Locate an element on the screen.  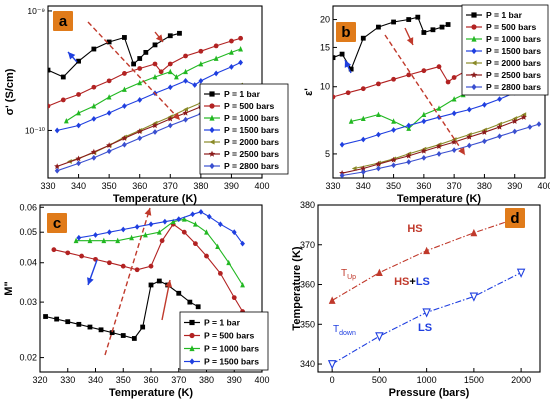
y-tick-label: 15 is located at coordinates (325, 47).